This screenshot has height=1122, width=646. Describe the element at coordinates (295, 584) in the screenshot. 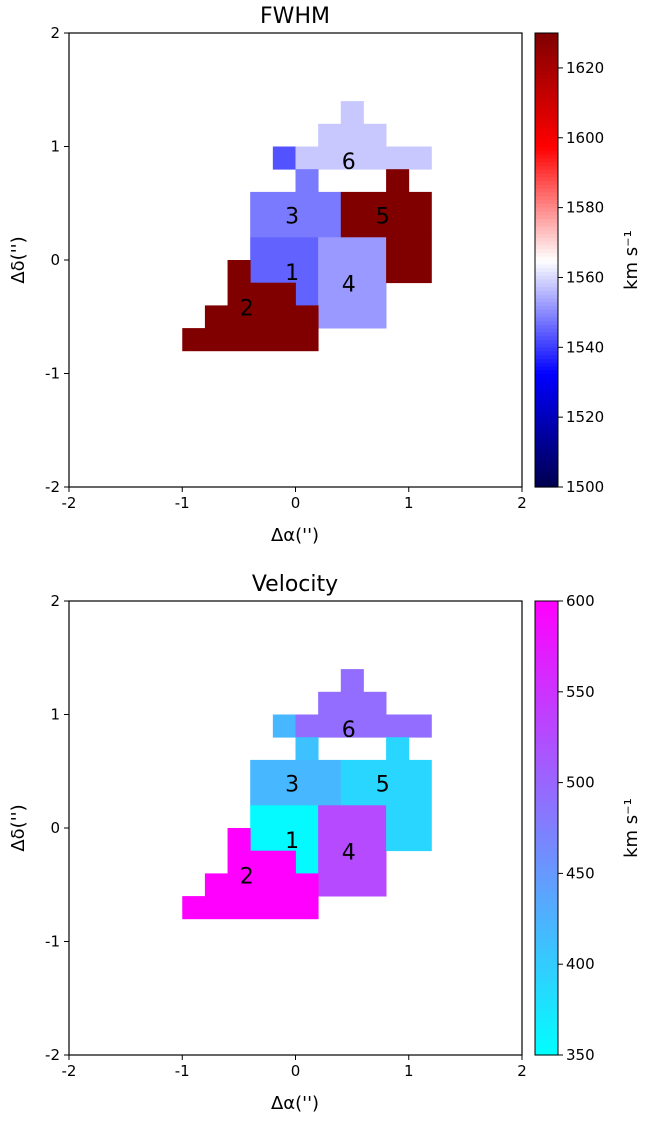

I see `chart-title: Velocity` at that location.